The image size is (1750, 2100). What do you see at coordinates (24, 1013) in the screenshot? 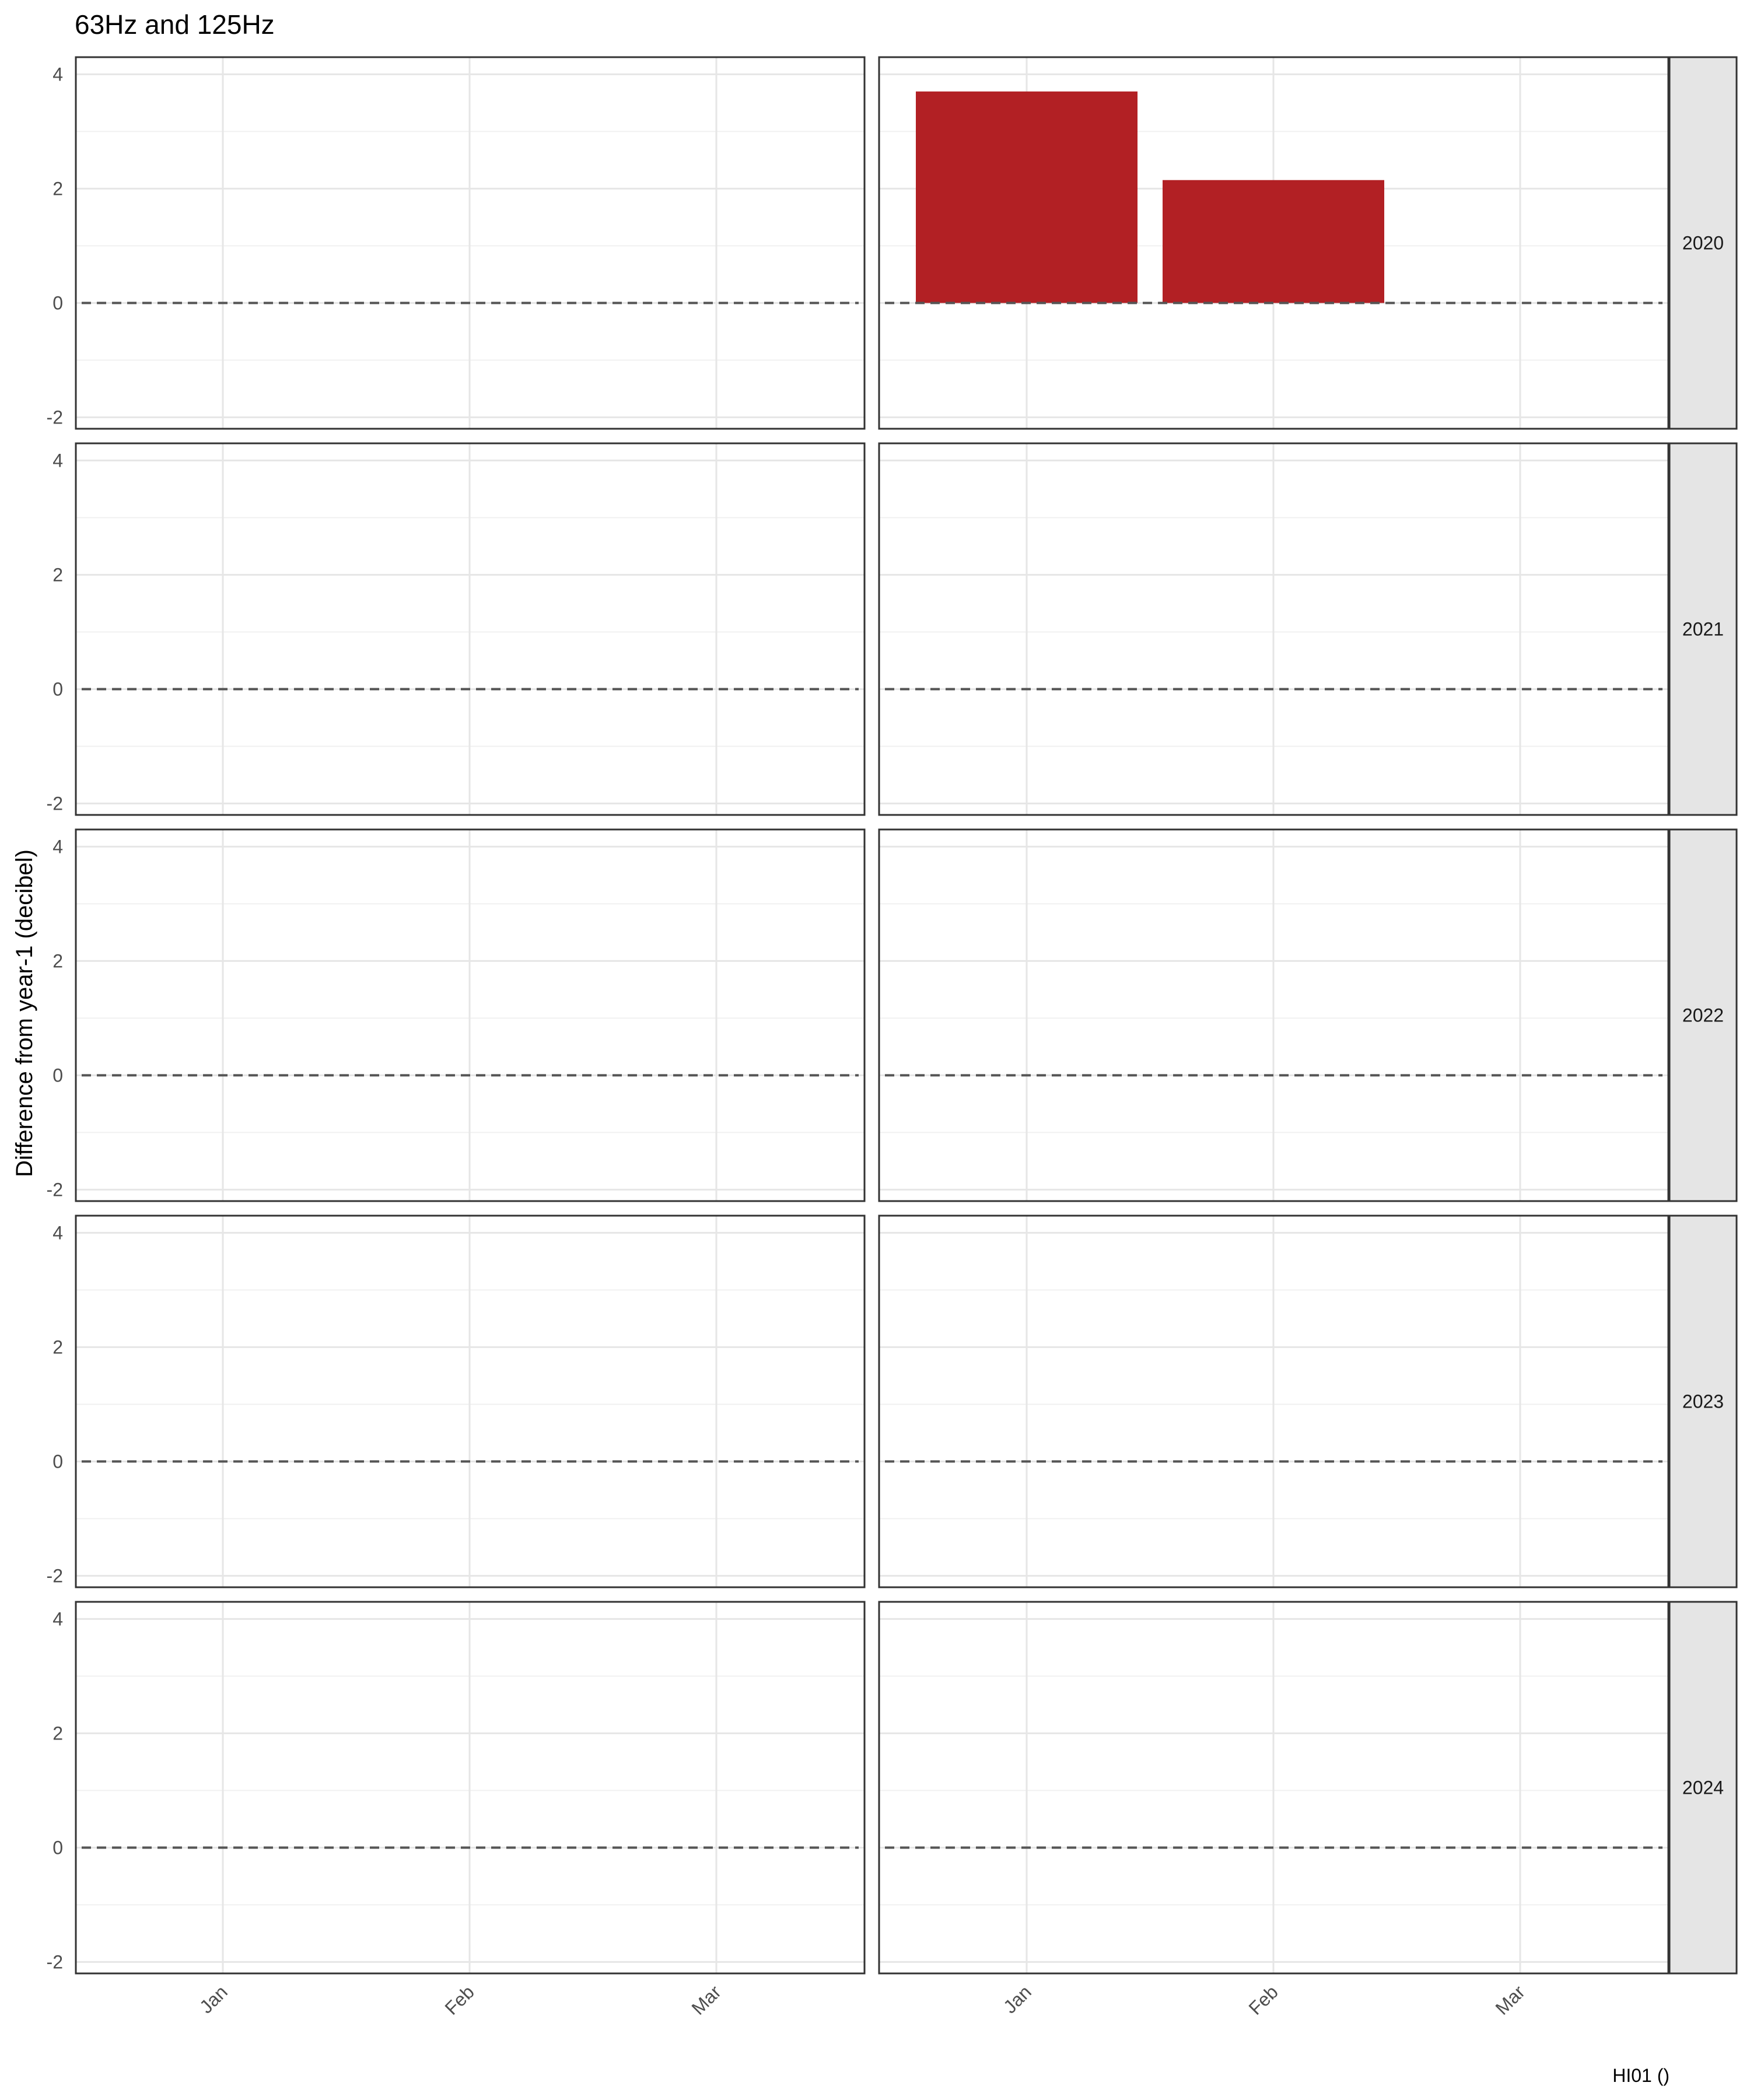
I see `y-axis-label: Difference from year-1 (decibel)` at bounding box center [24, 1013].